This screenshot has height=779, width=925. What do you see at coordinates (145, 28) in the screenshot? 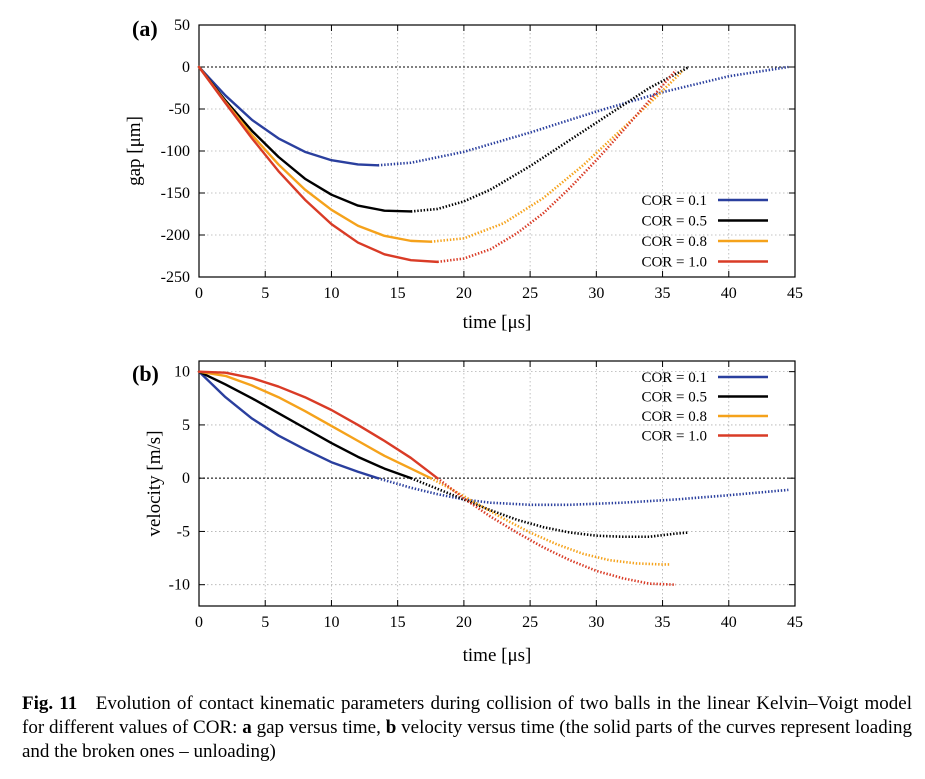
I see `panel-label: (a)` at bounding box center [145, 28].